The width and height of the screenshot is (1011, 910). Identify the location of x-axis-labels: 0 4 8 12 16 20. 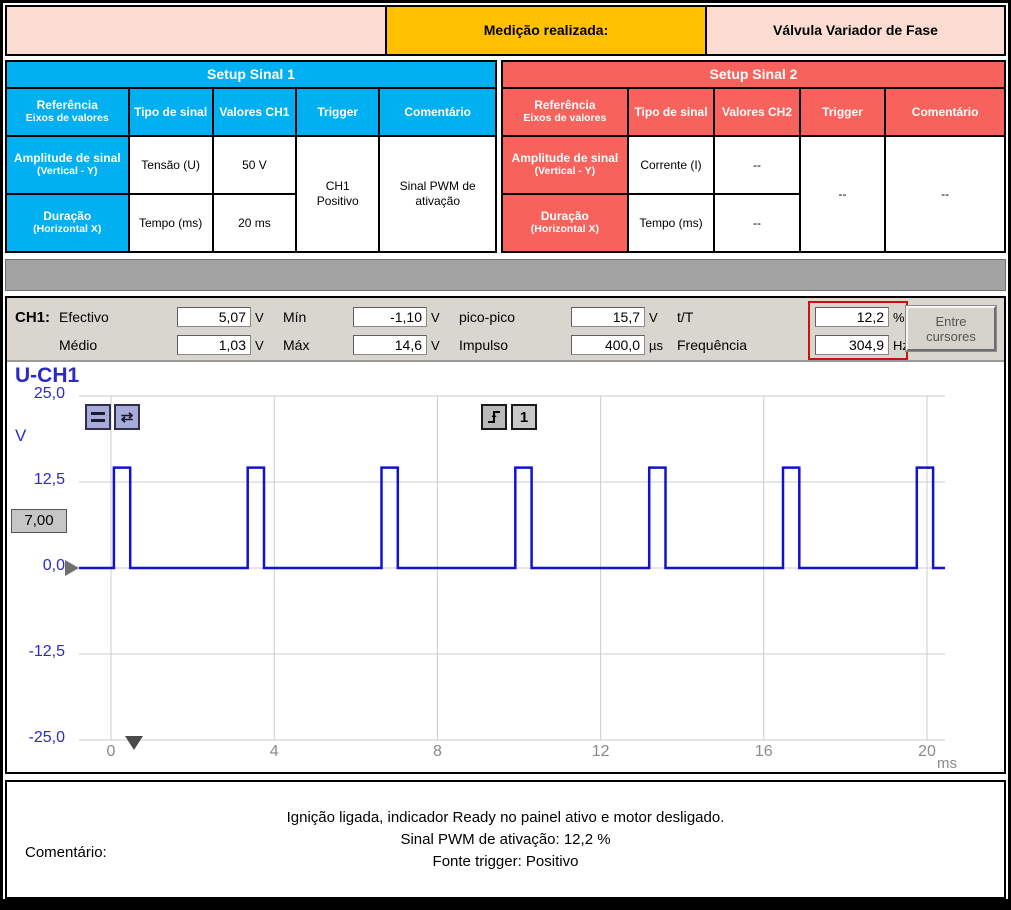
(505, 754).